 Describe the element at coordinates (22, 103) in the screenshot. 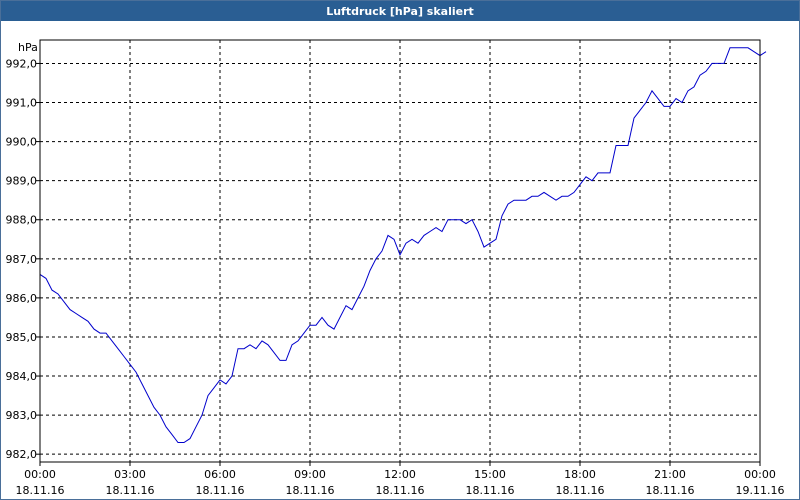

I see `y-tick-label: 991,0` at that location.